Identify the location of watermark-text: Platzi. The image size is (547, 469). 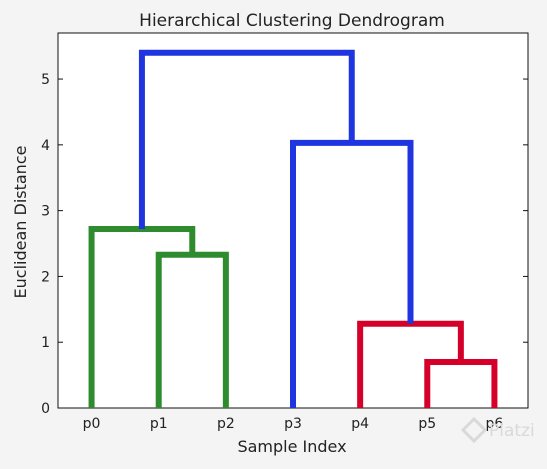
(512, 431).